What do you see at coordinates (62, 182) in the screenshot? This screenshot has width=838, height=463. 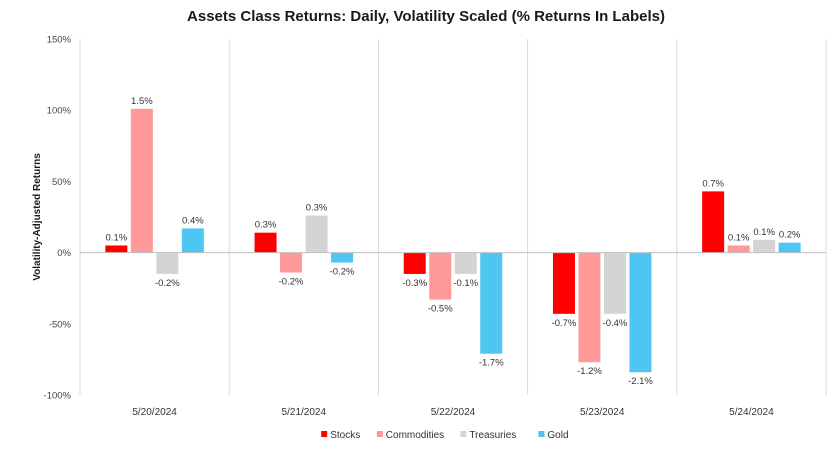 I see `y-tick-label: 50%` at bounding box center [62, 182].